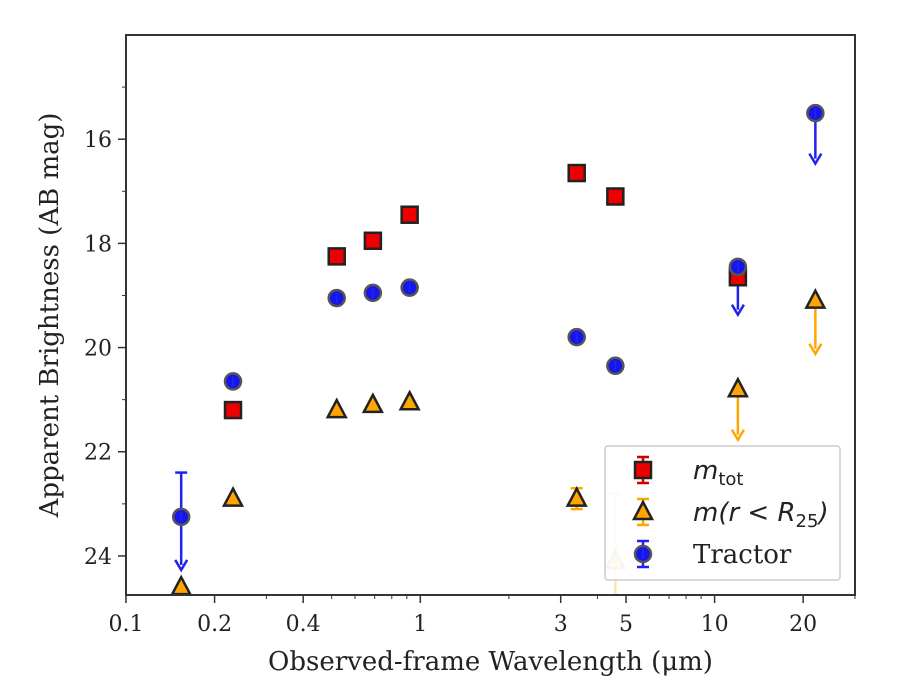 The height and width of the screenshot is (700, 900). I want to click on x-tick-label: 0.1, so click(126, 624).